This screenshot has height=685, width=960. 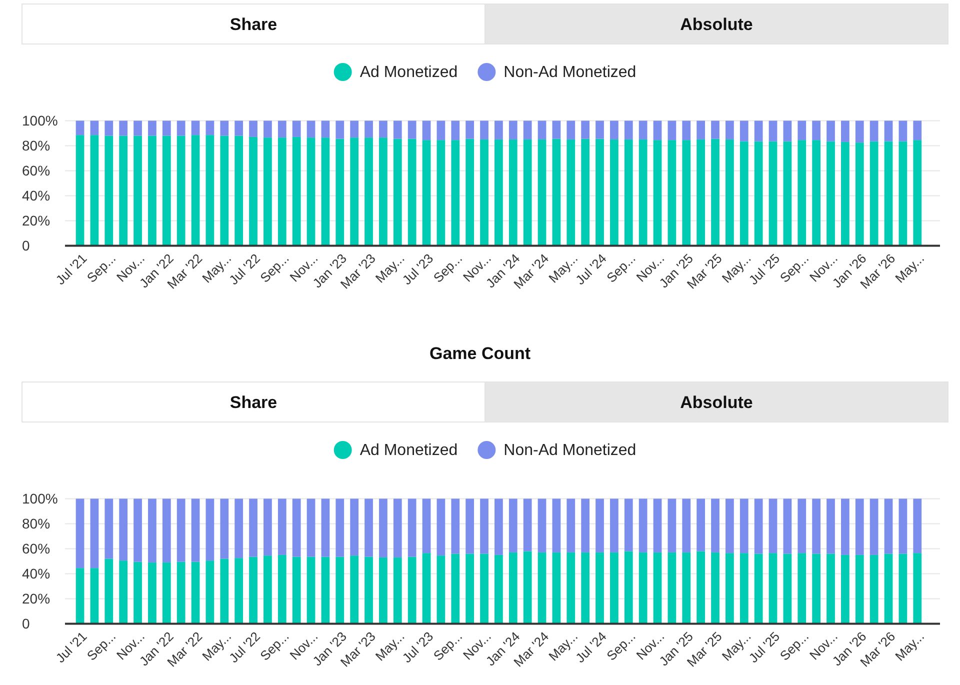 What do you see at coordinates (26, 246) in the screenshot?
I see `y-tick-label: 0` at bounding box center [26, 246].